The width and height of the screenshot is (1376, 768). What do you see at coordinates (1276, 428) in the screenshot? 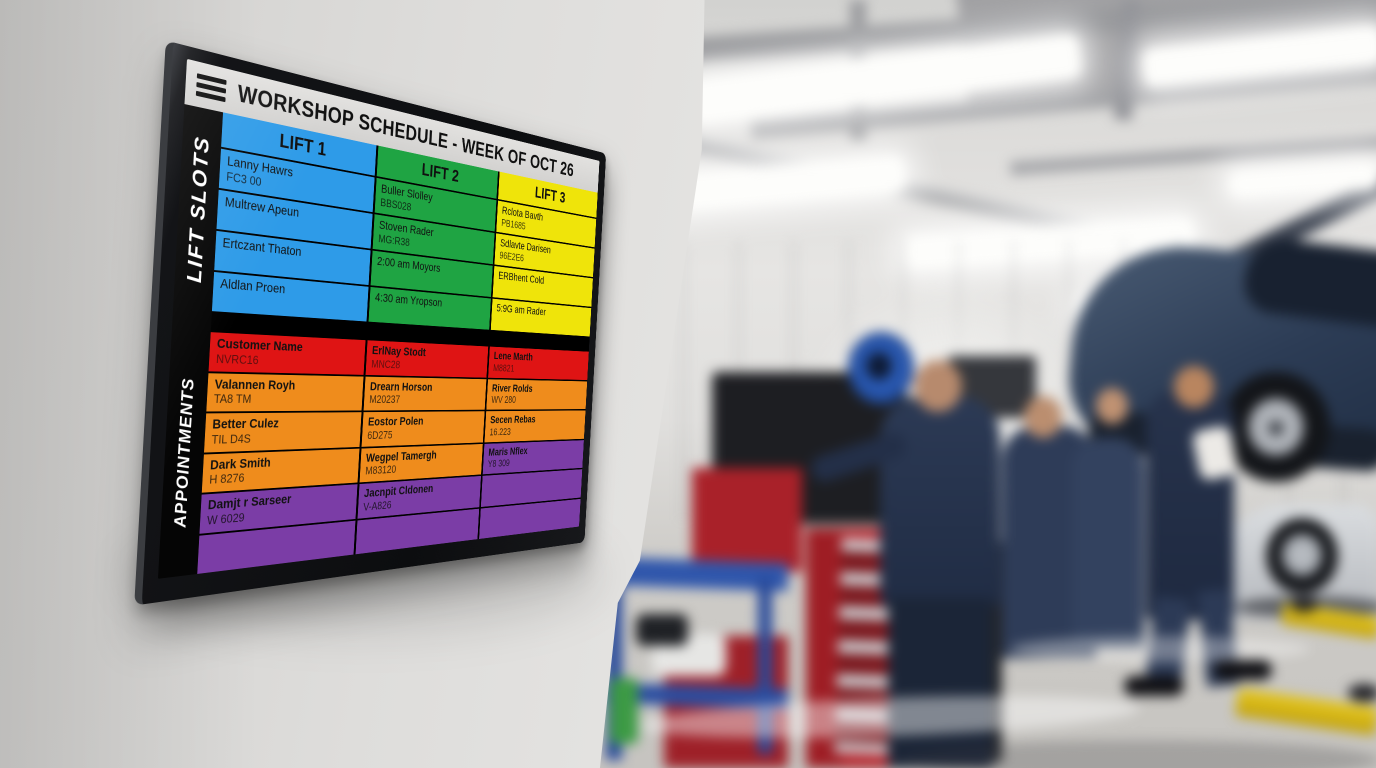
I see `car-wheel-hub` at bounding box center [1276, 428].